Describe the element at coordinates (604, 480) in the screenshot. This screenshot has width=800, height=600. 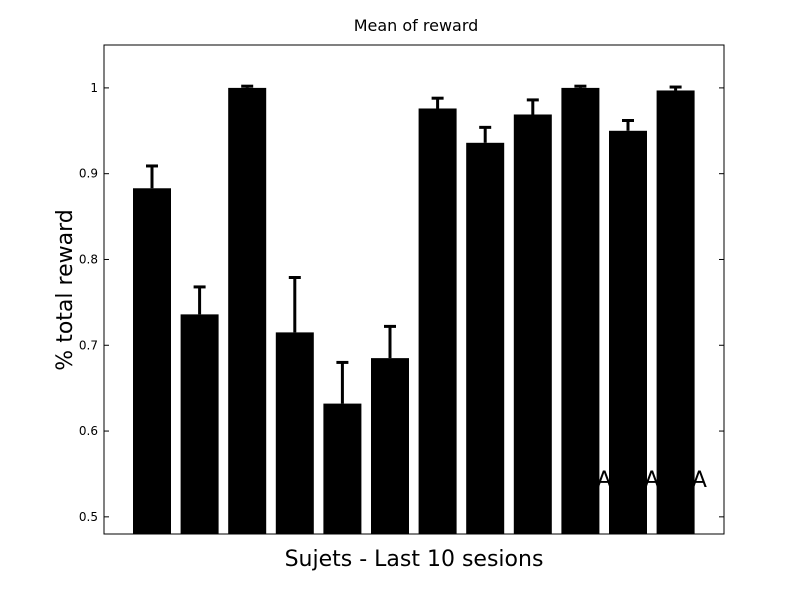
I see `annotation-label-1: A` at that location.